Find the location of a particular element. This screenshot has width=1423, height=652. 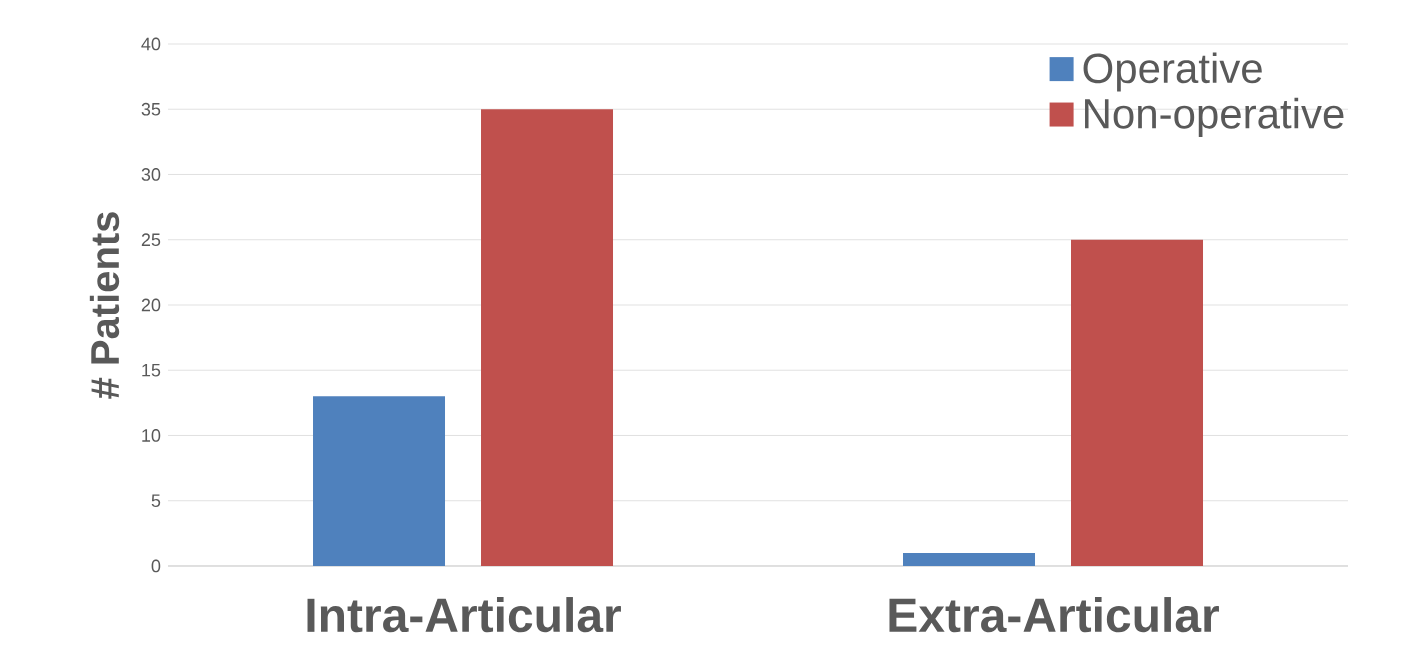

y-tick-label: 0 is located at coordinates (156, 566).